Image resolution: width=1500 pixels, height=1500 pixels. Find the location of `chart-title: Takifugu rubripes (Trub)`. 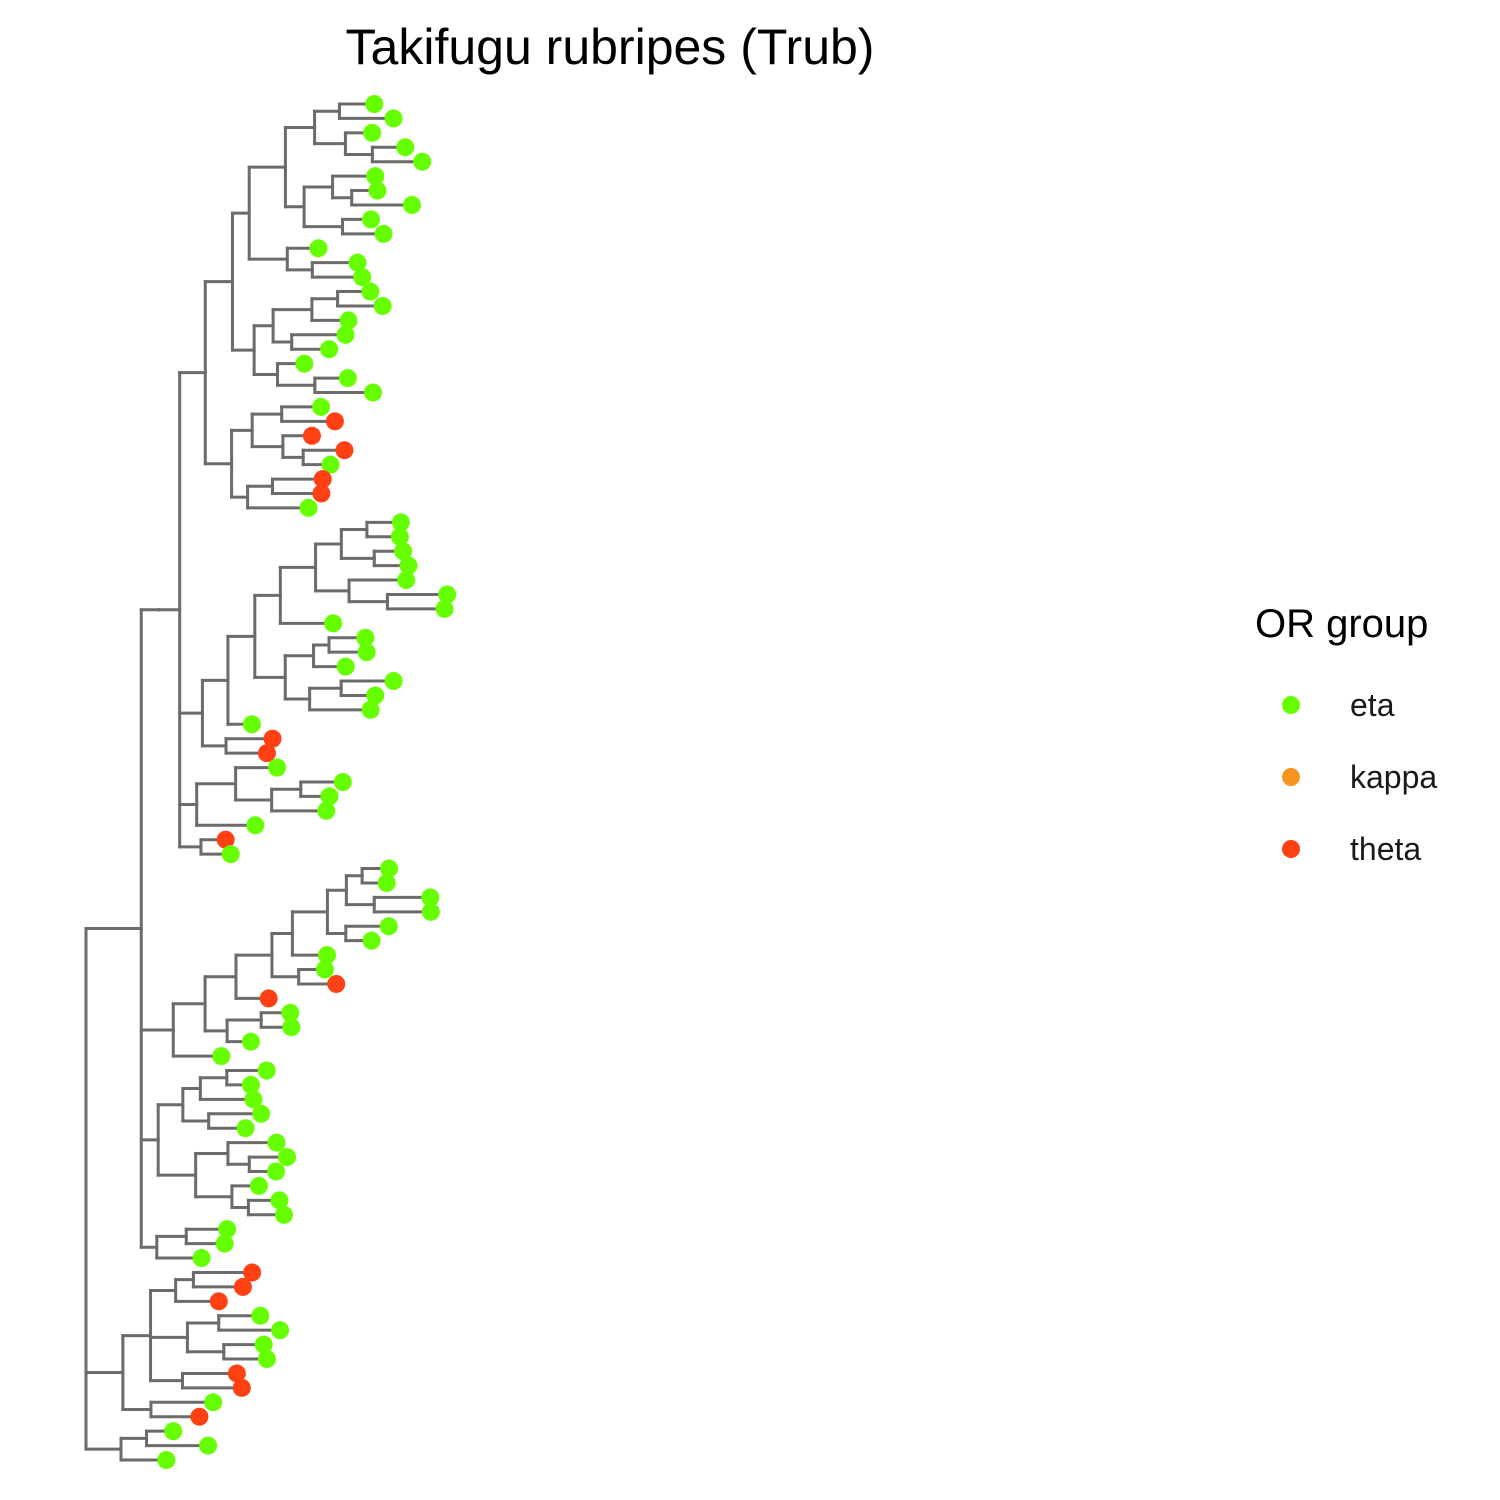

chart-title: Takifugu rubripes (Trub) is located at coordinates (610, 47).